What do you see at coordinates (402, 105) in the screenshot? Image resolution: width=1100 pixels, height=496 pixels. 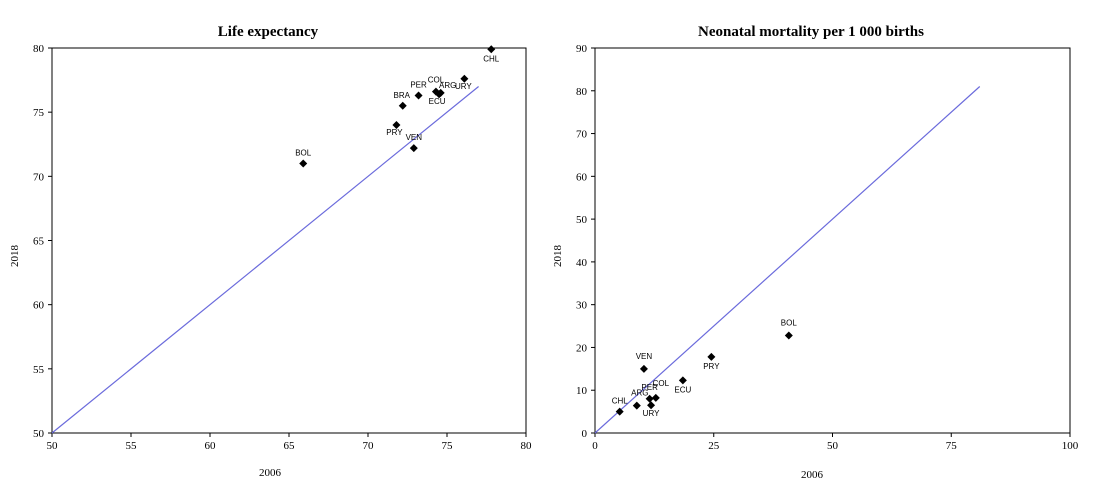 I see `data-point-bra` at bounding box center [402, 105].